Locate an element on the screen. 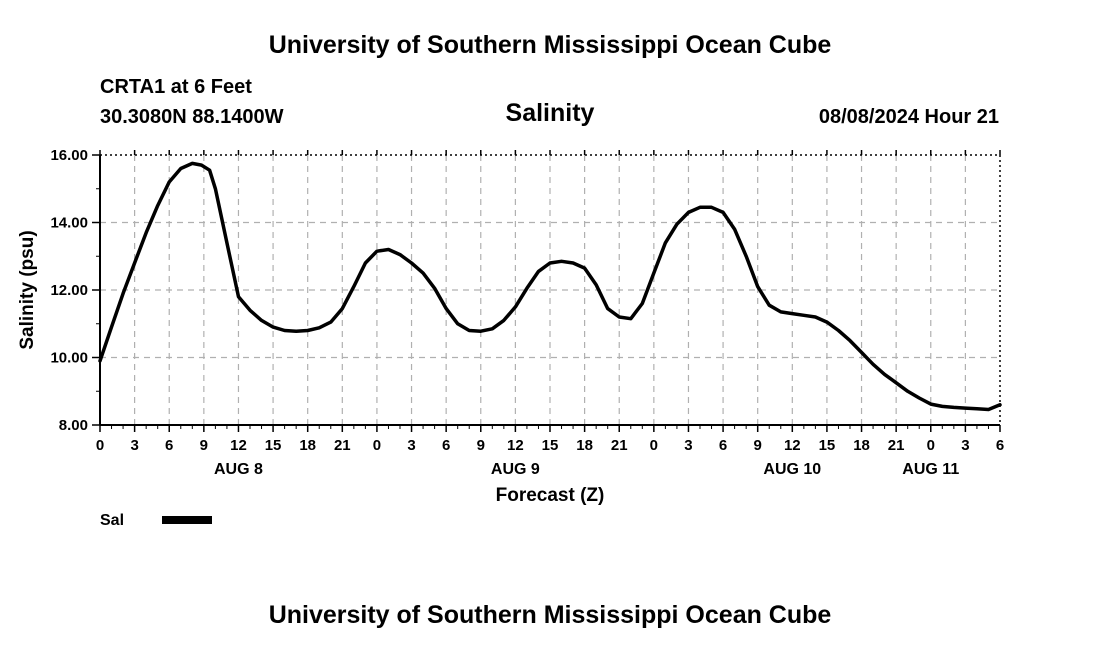 The width and height of the screenshot is (1100, 650). station-name: CRTA1 at 6 Feet is located at coordinates (176, 87).